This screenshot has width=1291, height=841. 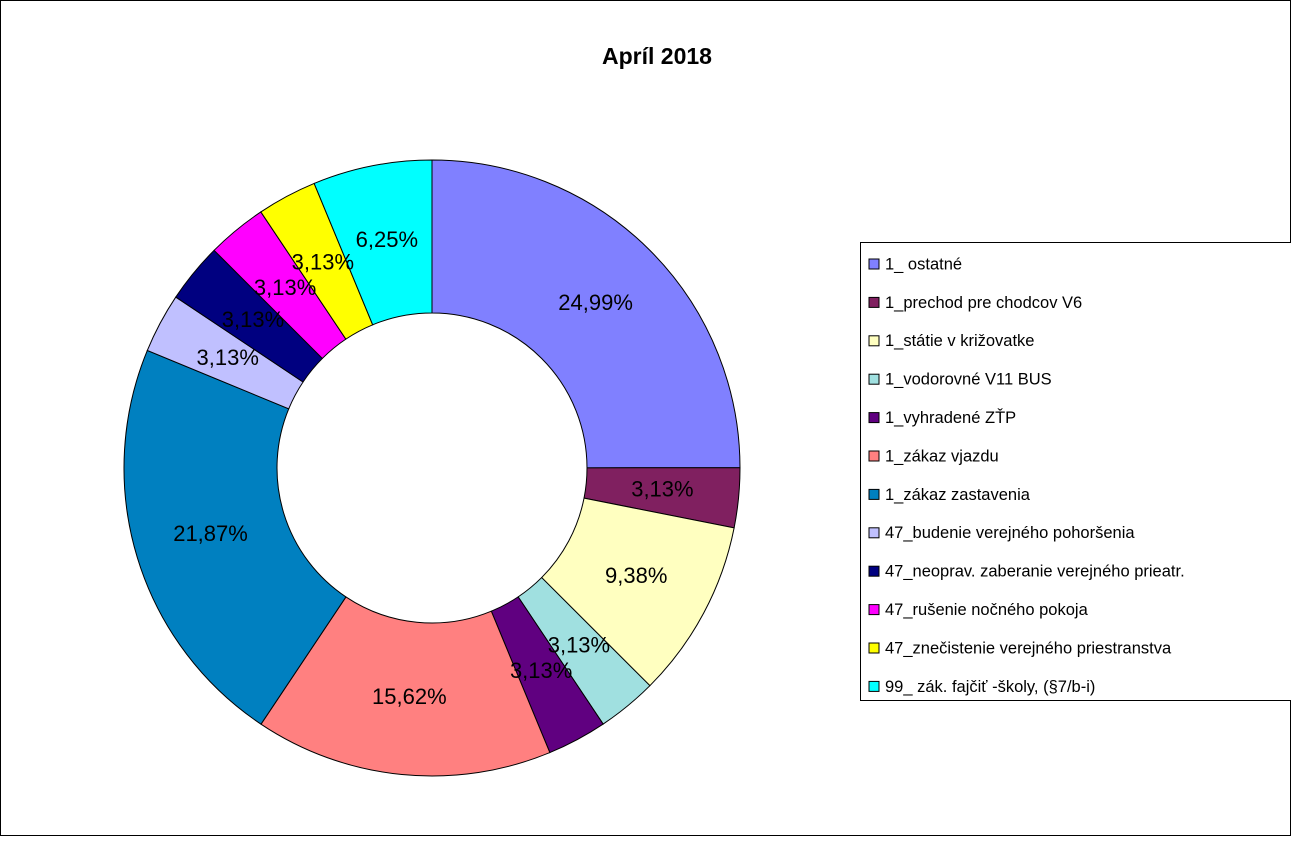 What do you see at coordinates (1035, 572) in the screenshot?
I see `legend-label: 47_neoprav. zaberanie verejného prieatr.` at bounding box center [1035, 572].